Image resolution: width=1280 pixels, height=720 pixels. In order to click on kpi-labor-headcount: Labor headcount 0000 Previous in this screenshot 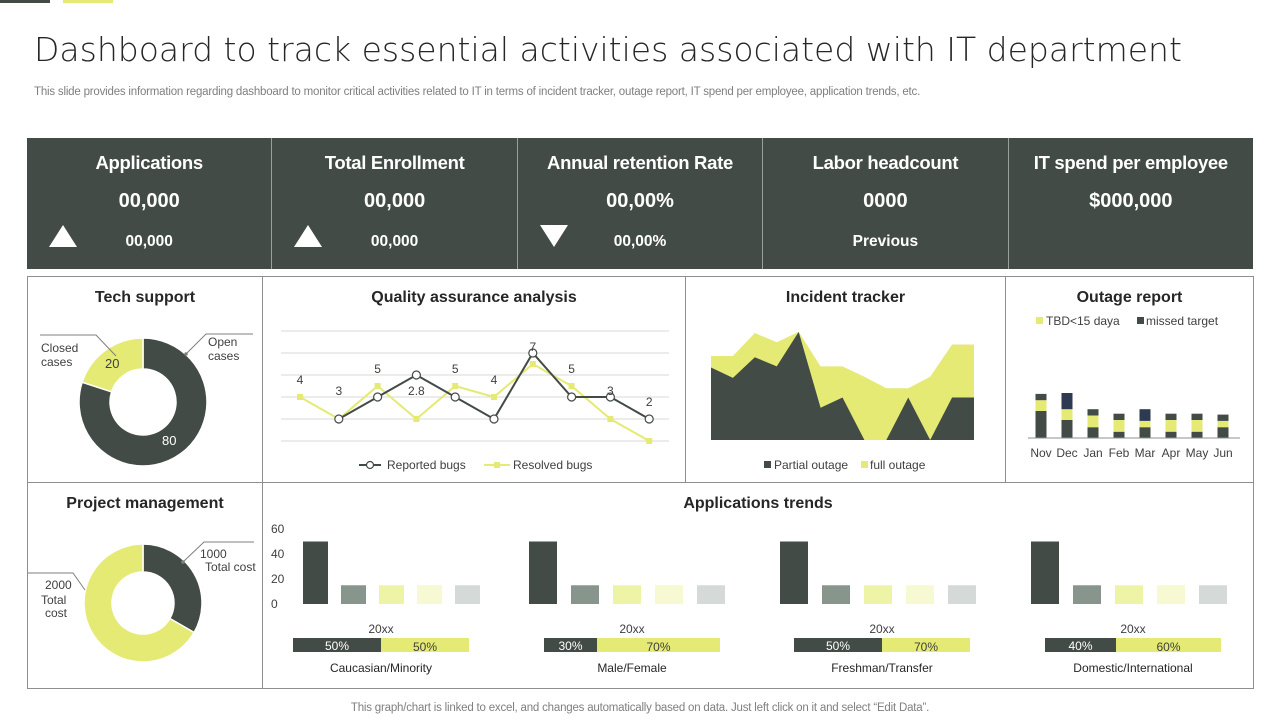, I will do `click(886, 203)`.